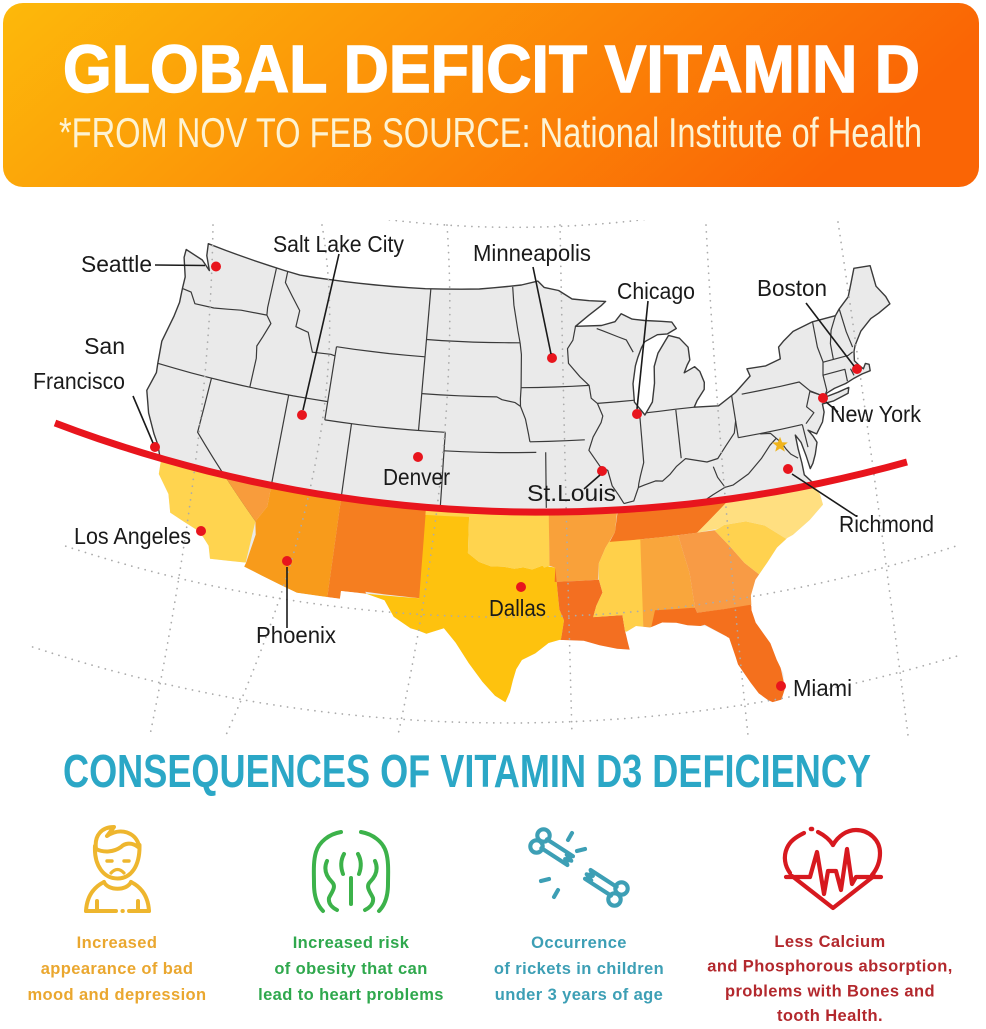 The height and width of the screenshot is (1029, 986). Describe the element at coordinates (132, 536) in the screenshot. I see `svg-text: Los Angeles` at that location.